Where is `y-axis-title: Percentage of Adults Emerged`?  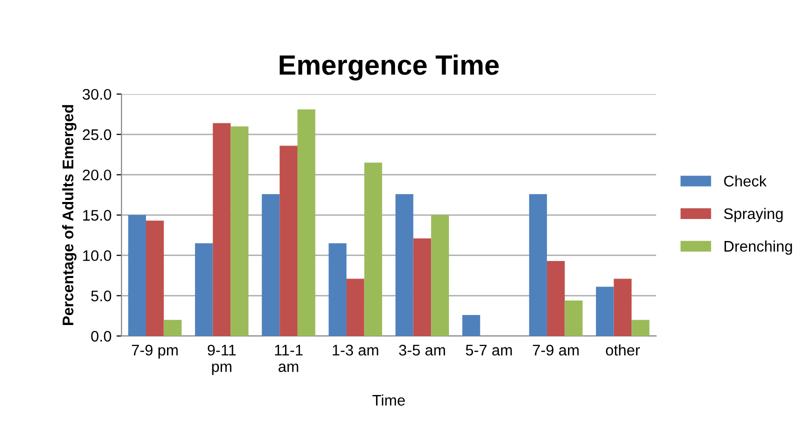
y-axis-title: Percentage of Adults Emerged is located at coordinates (69, 215).